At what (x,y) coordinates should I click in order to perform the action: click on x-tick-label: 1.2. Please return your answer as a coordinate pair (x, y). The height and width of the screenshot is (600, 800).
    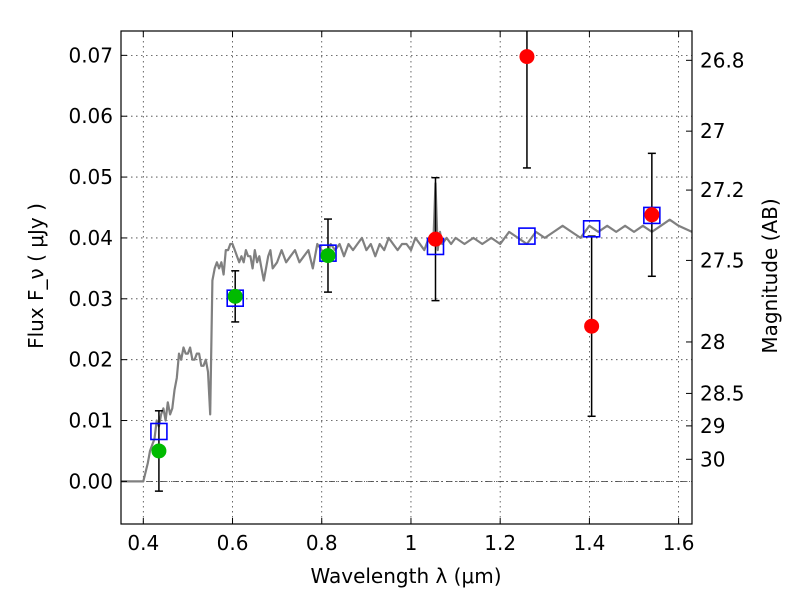
    Looking at the image, I should click on (500, 543).